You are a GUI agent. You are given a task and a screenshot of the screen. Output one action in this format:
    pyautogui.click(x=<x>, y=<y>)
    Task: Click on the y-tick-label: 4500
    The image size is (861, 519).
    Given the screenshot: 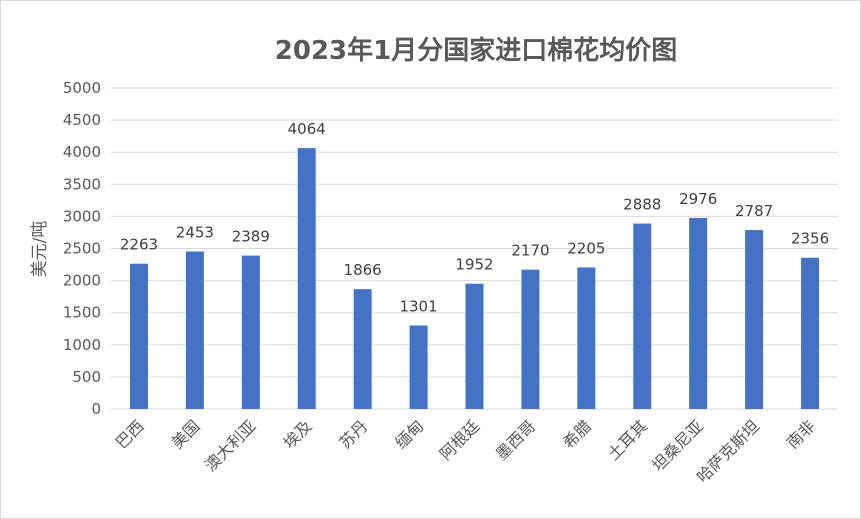 What is the action you would take?
    pyautogui.click(x=82, y=120)
    